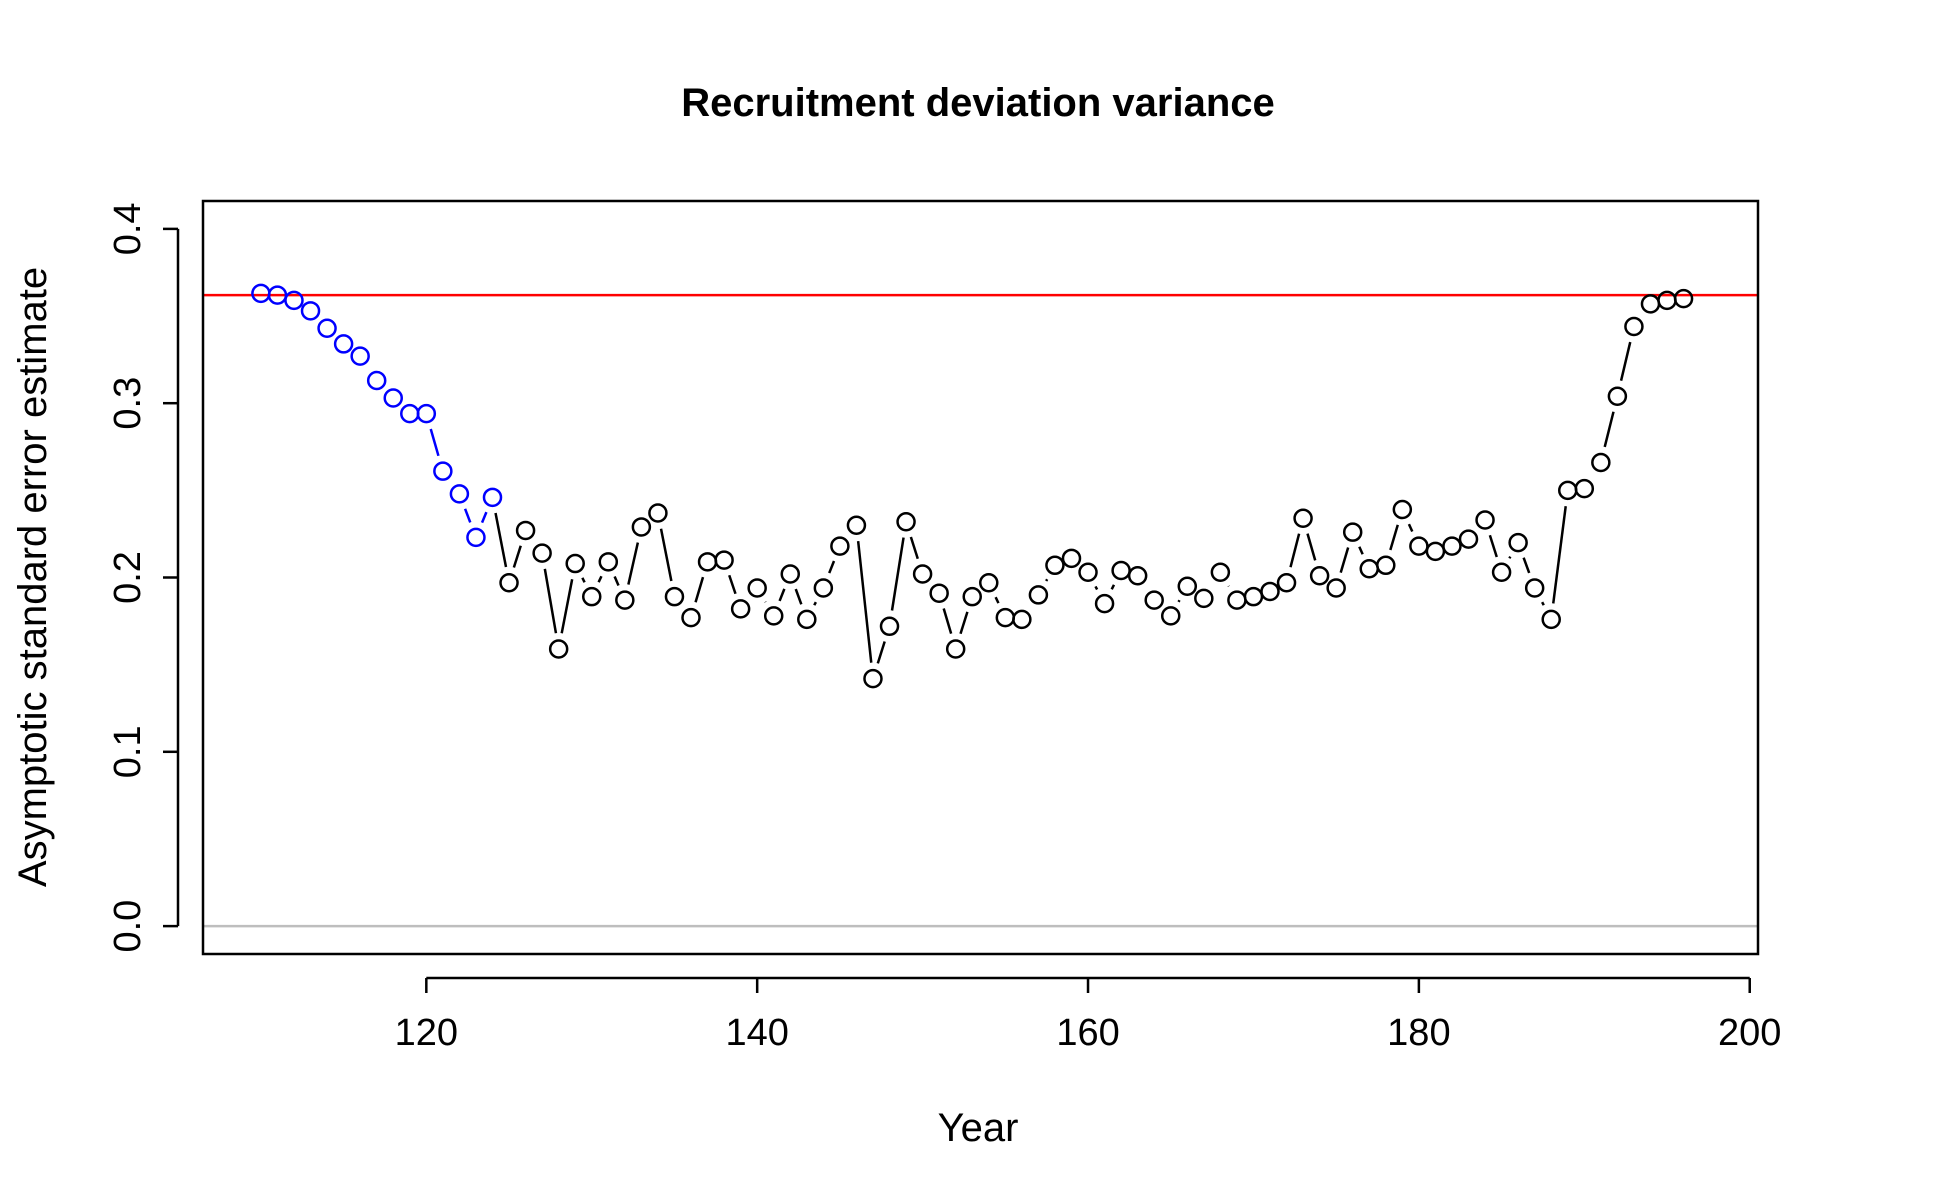  What do you see at coordinates (1418, 1033) in the screenshot?
I see `x-tick-label-180: 180` at bounding box center [1418, 1033].